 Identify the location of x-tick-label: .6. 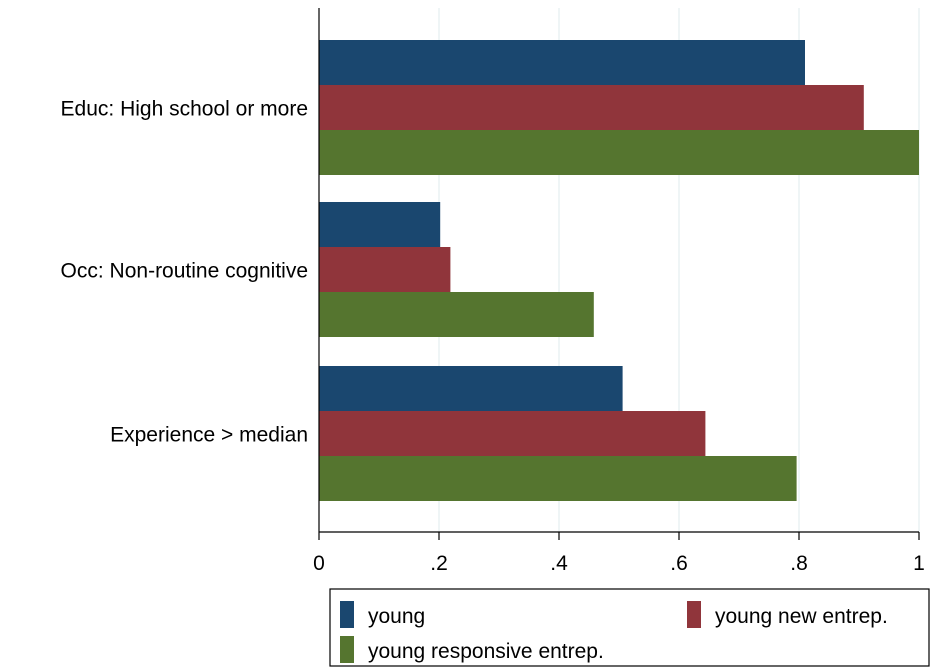
(679, 563).